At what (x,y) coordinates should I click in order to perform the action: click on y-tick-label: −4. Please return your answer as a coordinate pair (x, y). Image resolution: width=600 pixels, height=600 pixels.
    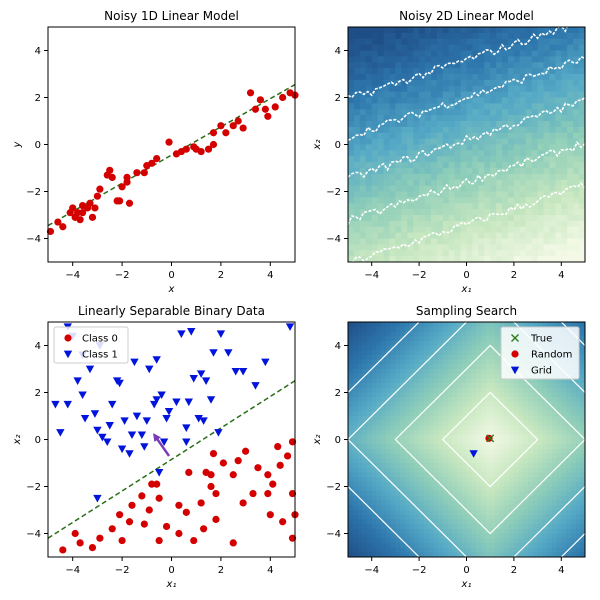
    Looking at the image, I should click on (333, 534).